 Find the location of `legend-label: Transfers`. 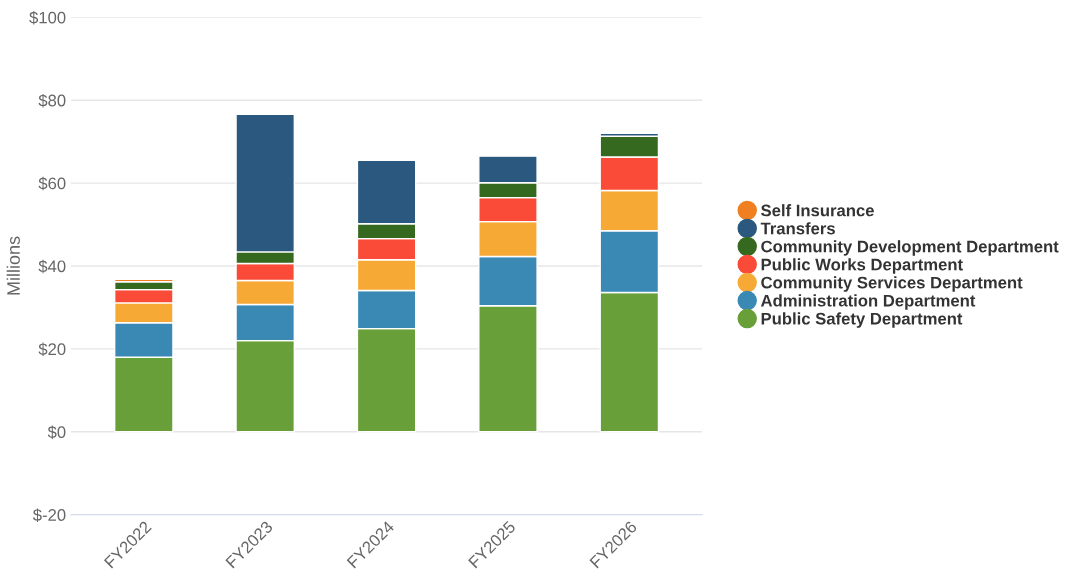

legend-label: Transfers is located at coordinates (797, 228).